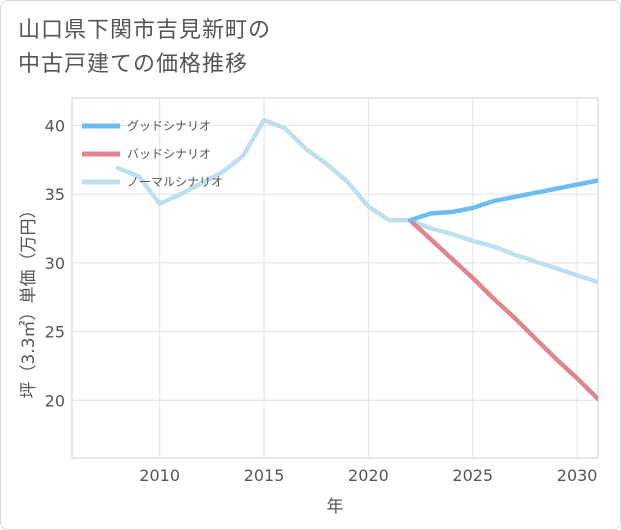 This screenshot has height=530, width=621. What do you see at coordinates (264, 475) in the screenshot?
I see `x-tick-label: 2015` at bounding box center [264, 475].